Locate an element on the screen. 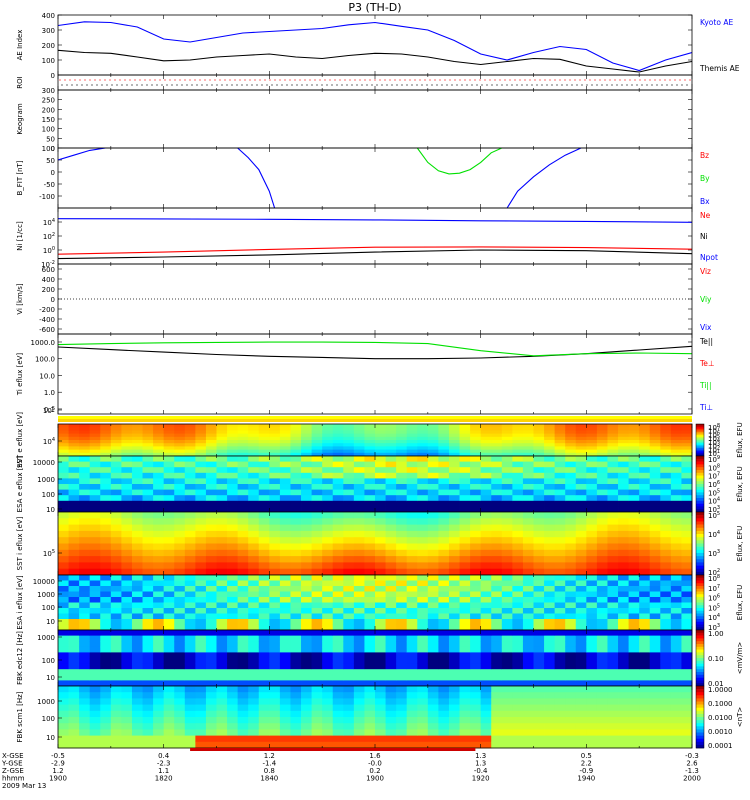 Image resolution: width=750 pixels, height=800 pixels. y-tick-label: 10-2 is located at coordinates (48, 264).